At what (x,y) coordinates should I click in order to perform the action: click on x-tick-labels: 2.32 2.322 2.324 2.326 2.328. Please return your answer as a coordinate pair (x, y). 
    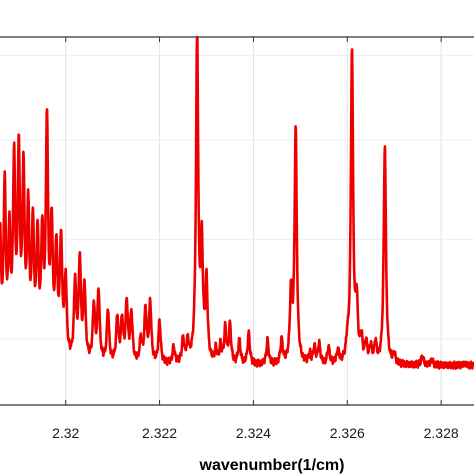
    Looking at the image, I should click on (255, 433).